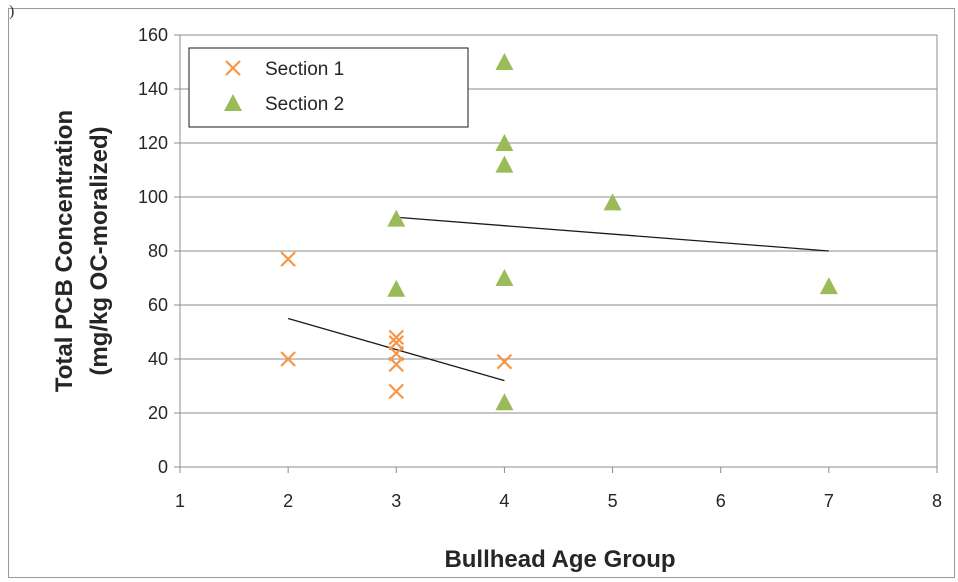 The image size is (958, 582). What do you see at coordinates (613, 501) in the screenshot?
I see `x-tick-label-5: 5` at bounding box center [613, 501].